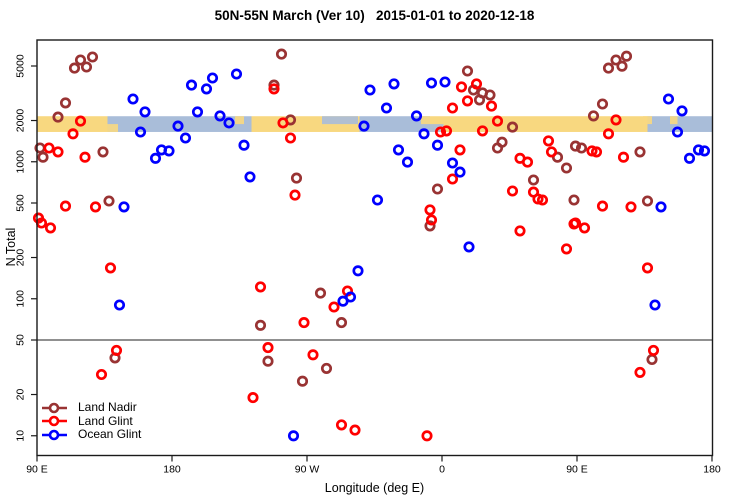 This screenshot has width=750, height=500. What do you see at coordinates (110, 434) in the screenshot?
I see `legend-label: Ocean Glint` at bounding box center [110, 434].